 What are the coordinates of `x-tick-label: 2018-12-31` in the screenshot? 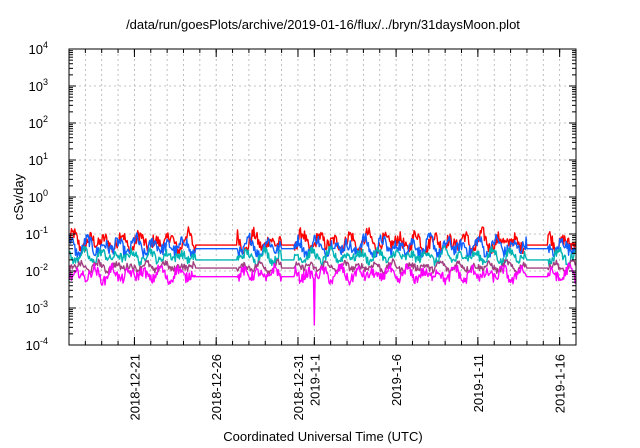 It's located at (298, 387).